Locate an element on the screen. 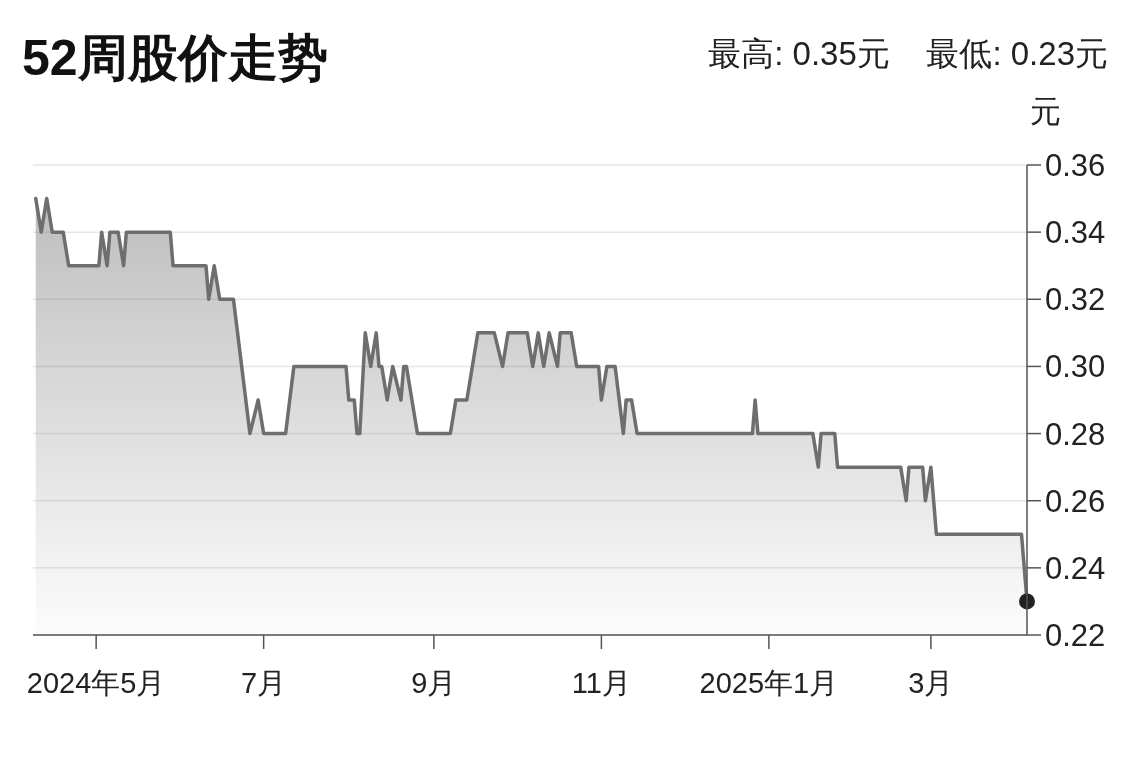 Image resolution: width=1140 pixels, height=761 pixels. y-tick-label: 0.22 is located at coordinates (1075, 635).